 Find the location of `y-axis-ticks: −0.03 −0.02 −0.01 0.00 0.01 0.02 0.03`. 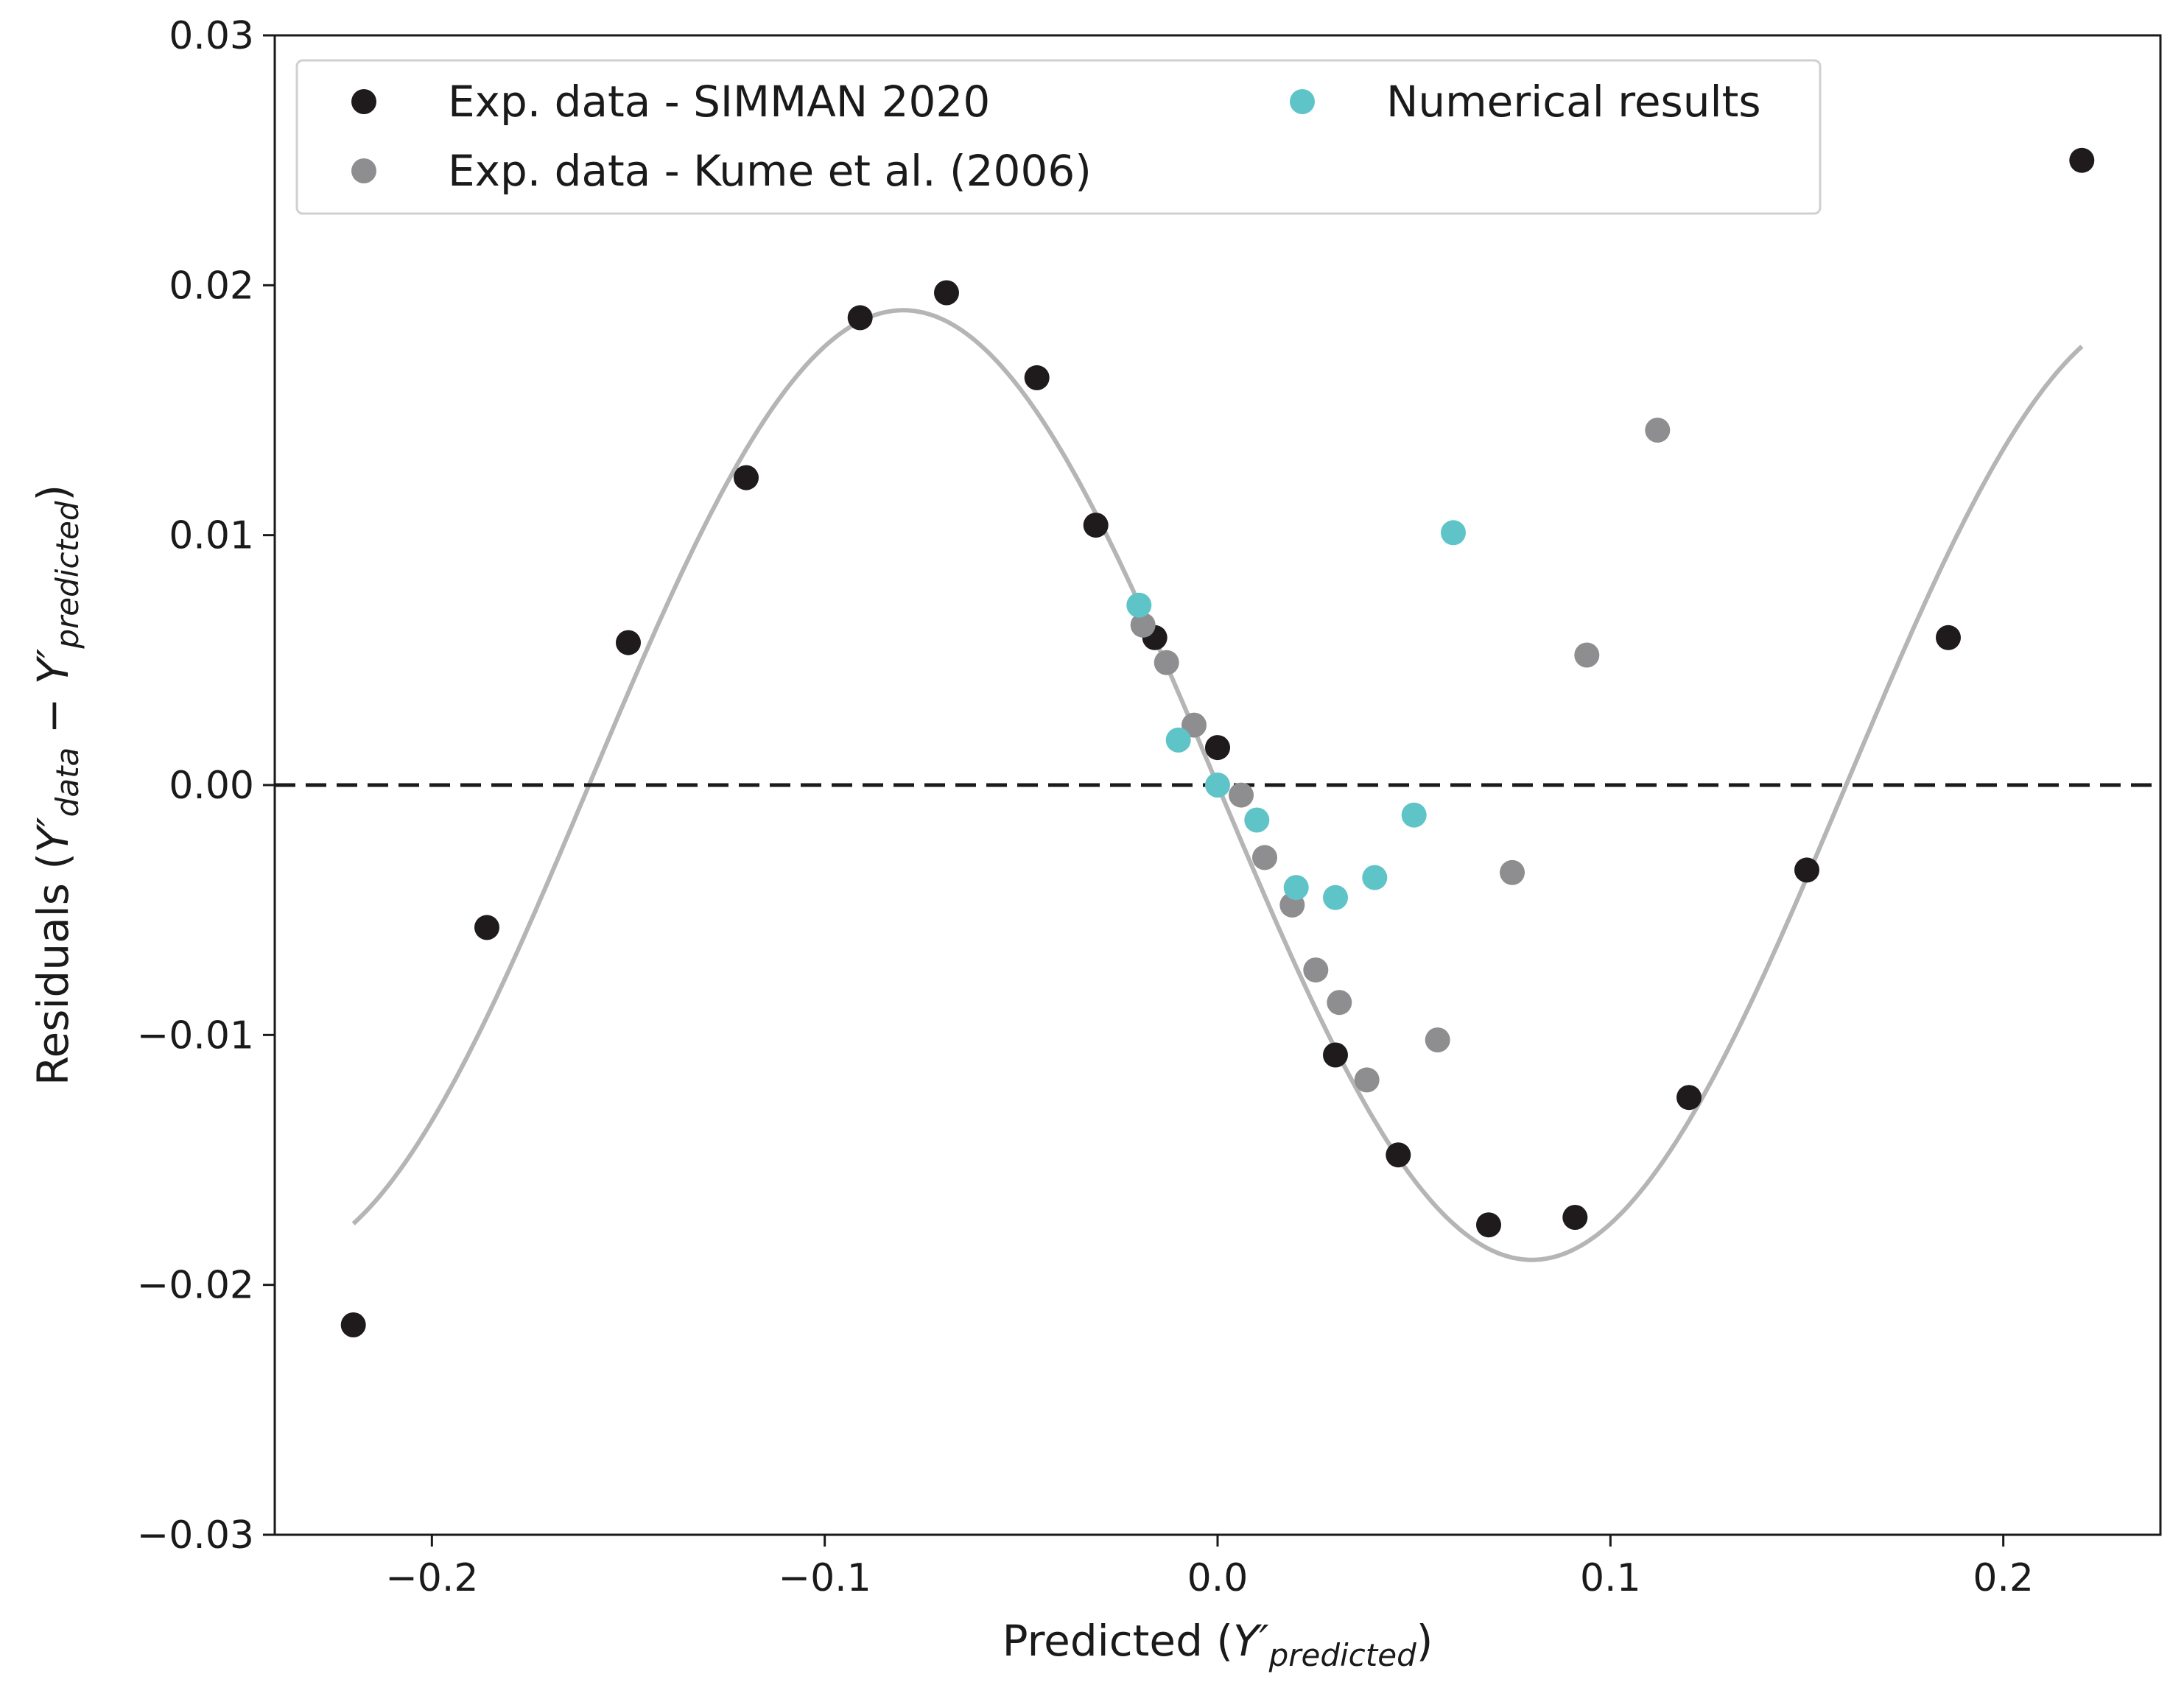

y-axis-ticks: −0.03 −0.02 −0.01 0.00 0.01 0.02 0.03 is located at coordinates (206, 786).